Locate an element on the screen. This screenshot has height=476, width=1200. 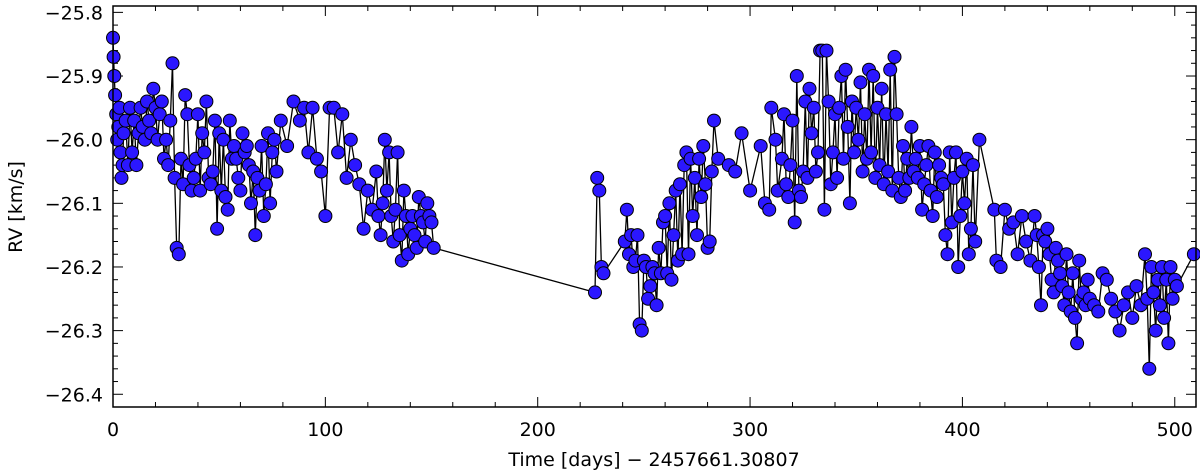
x-tick-label: 300 is located at coordinates (750, 430).